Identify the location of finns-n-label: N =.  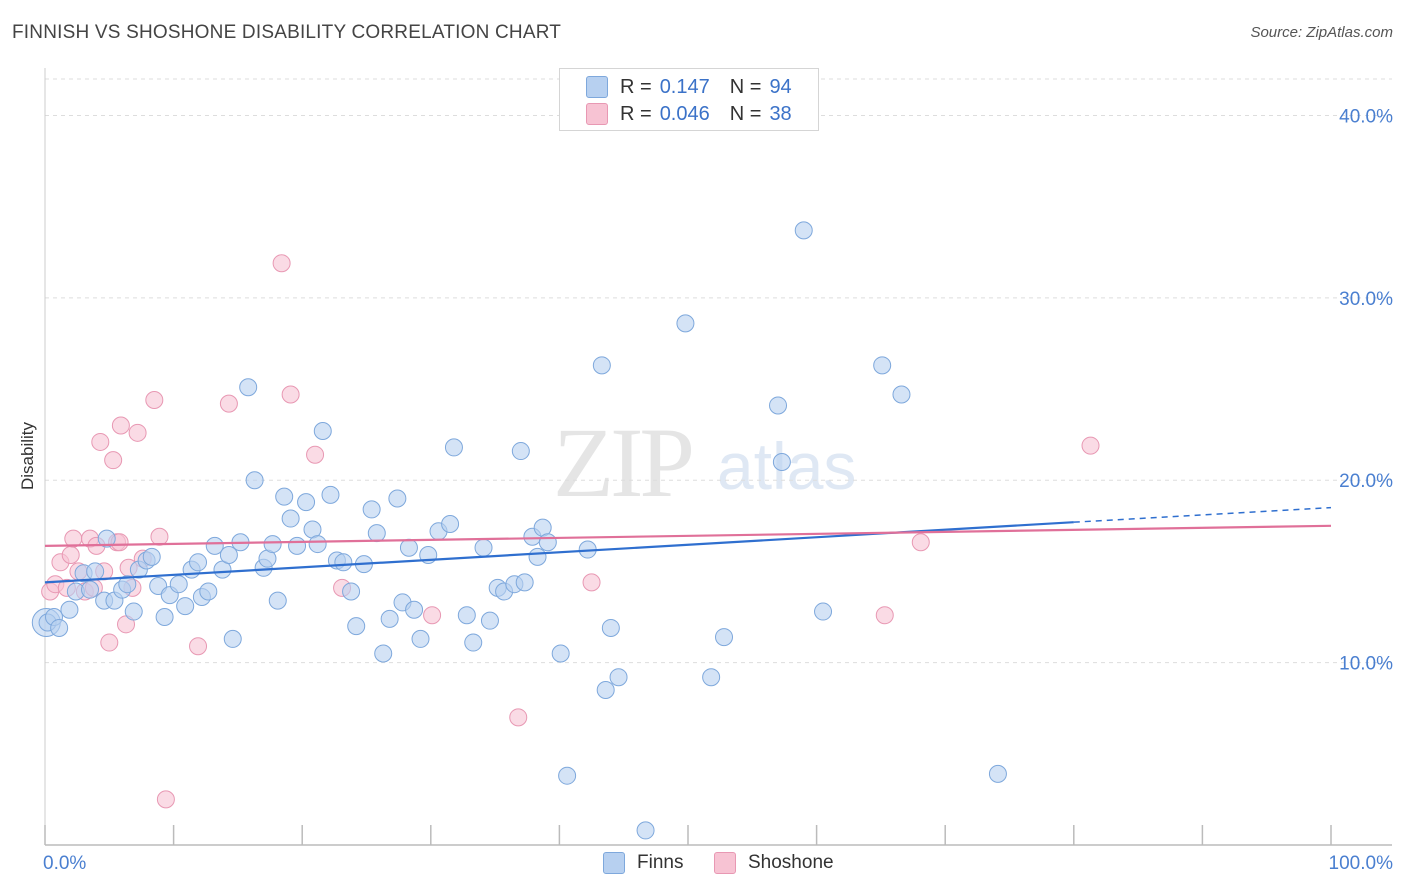
(745, 86).